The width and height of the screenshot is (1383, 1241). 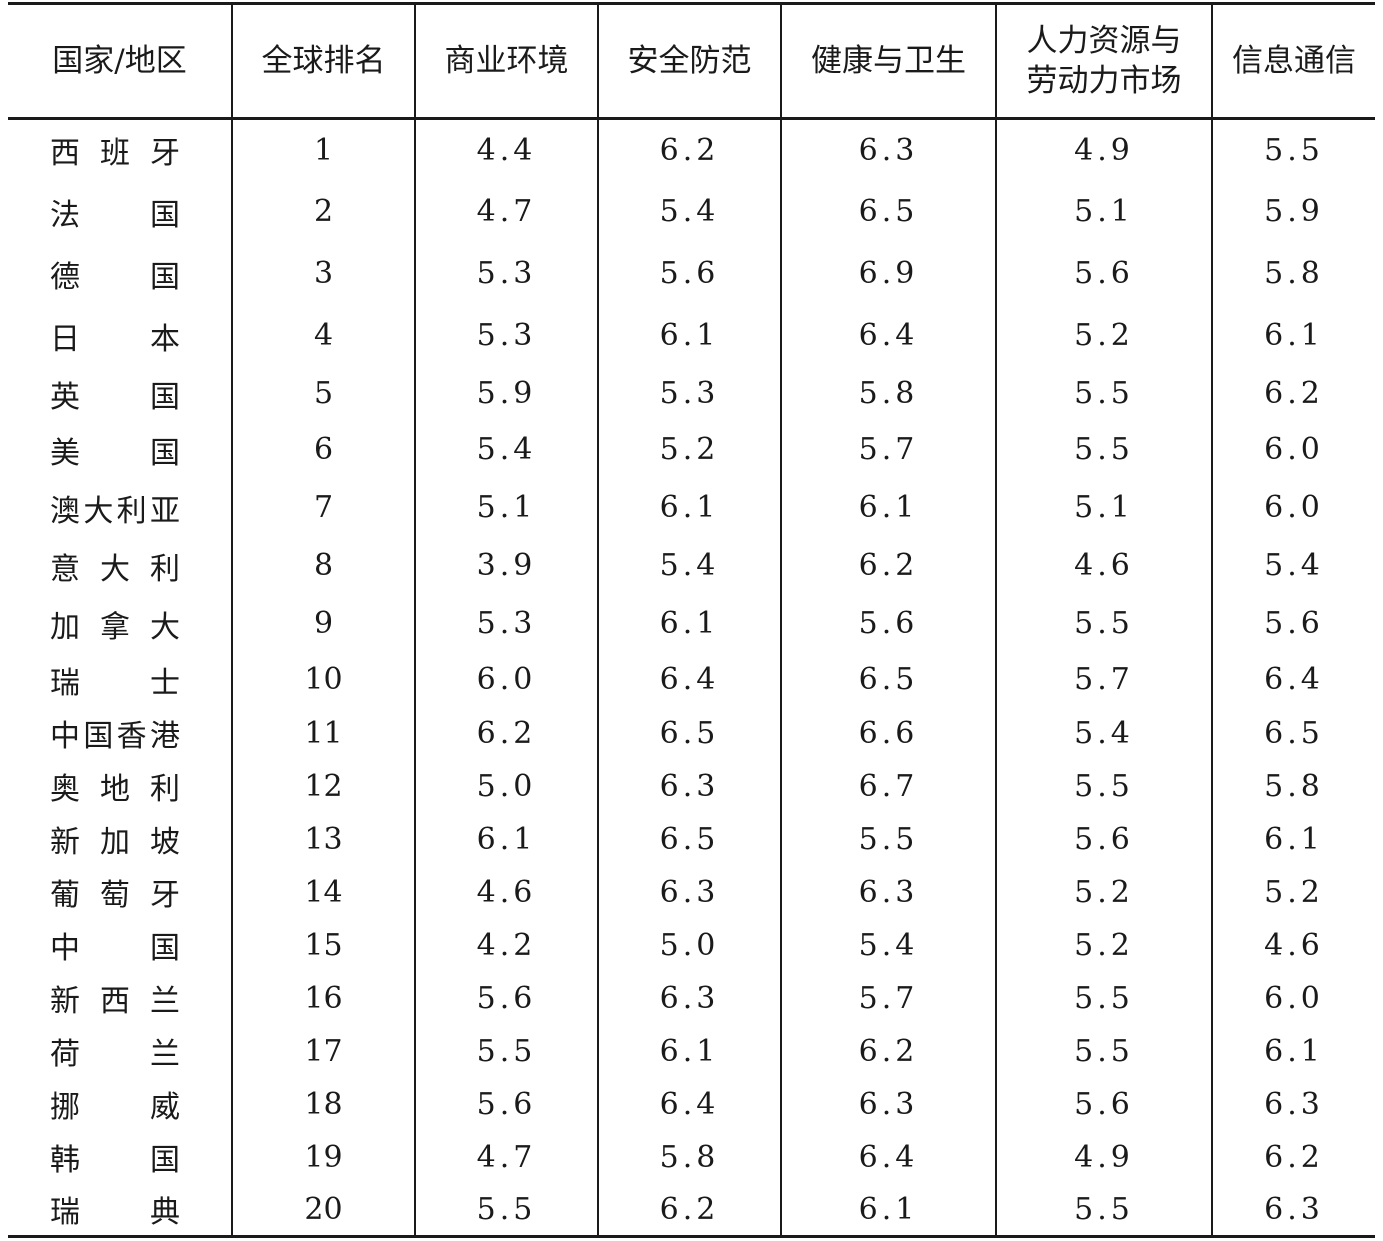 I want to click on table-row: 法国 2 4.7 5.4 6.5 5.1 5.9, so click(x=691, y=211).